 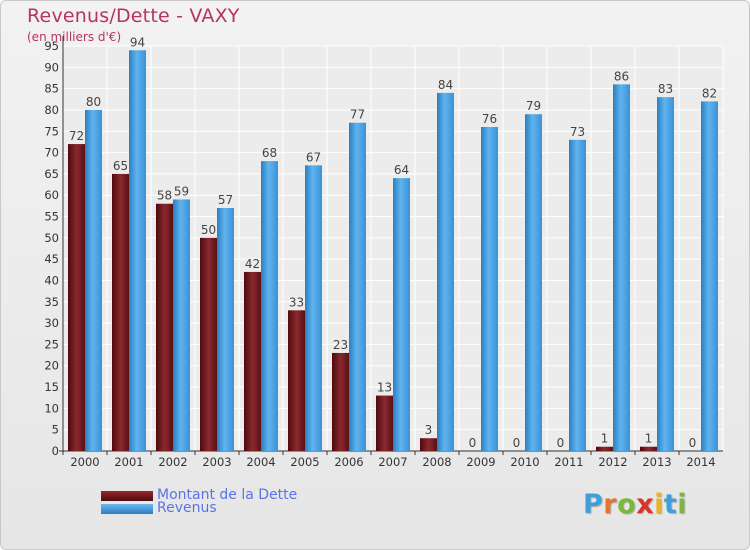 What do you see at coordinates (51, 280) in the screenshot?
I see `y-tick-label: 40` at bounding box center [51, 280].